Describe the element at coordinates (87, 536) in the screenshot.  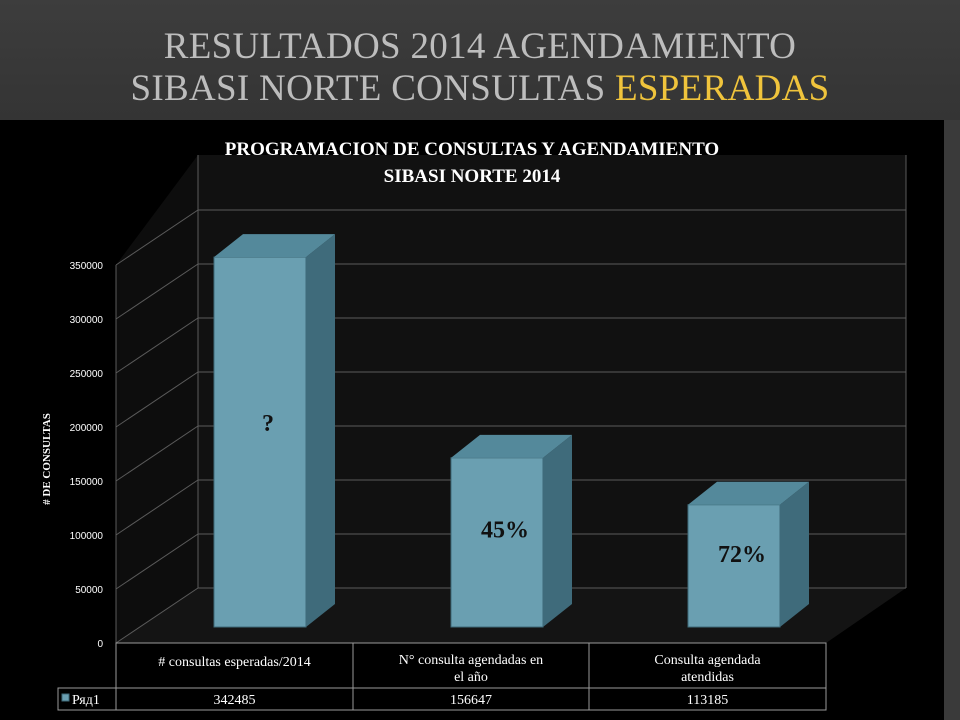
I see `y-tick-label: 100000` at that location.